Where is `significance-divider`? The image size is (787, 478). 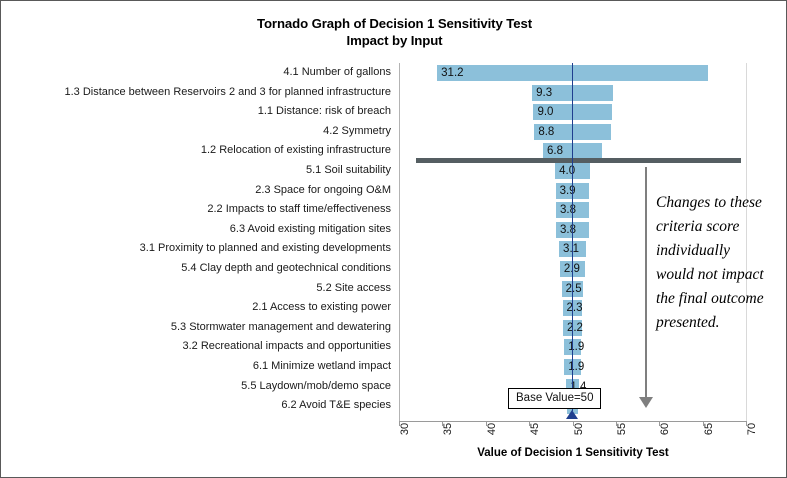 significance-divider is located at coordinates (578, 160).